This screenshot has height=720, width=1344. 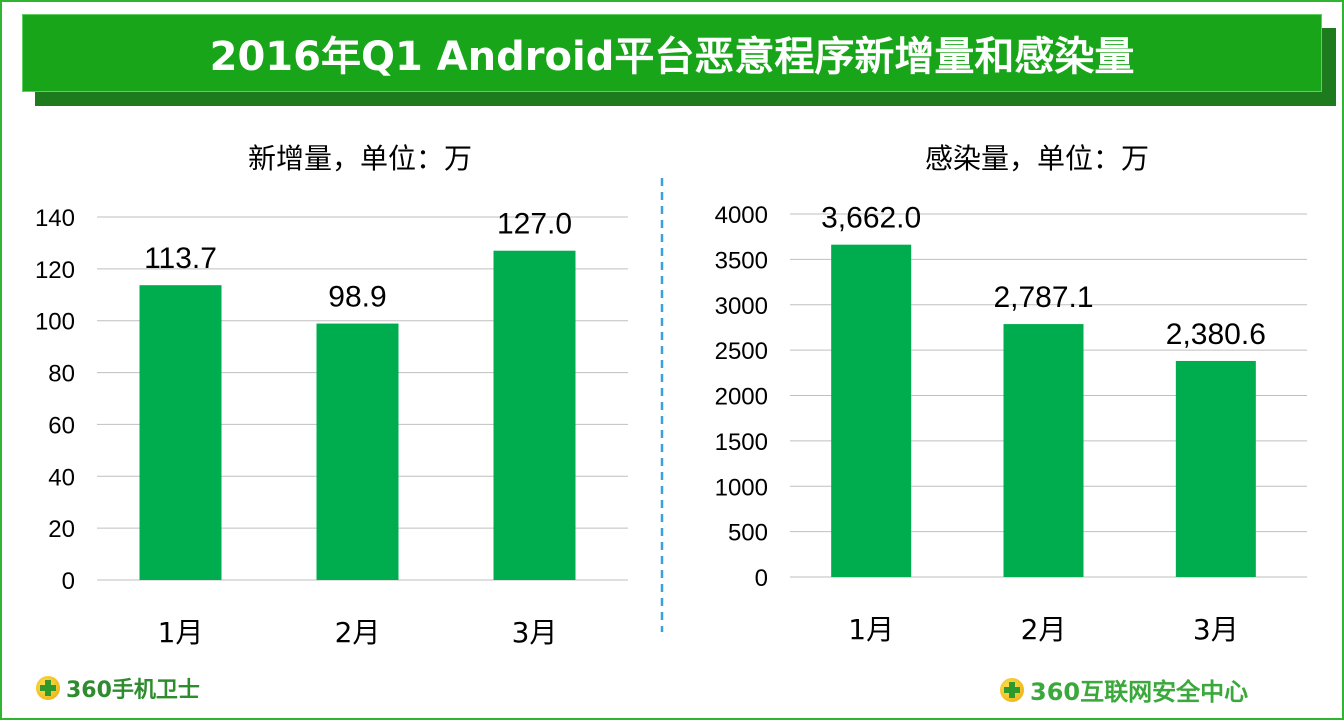 I want to click on 360-logo-icon, so click(x=48, y=688).